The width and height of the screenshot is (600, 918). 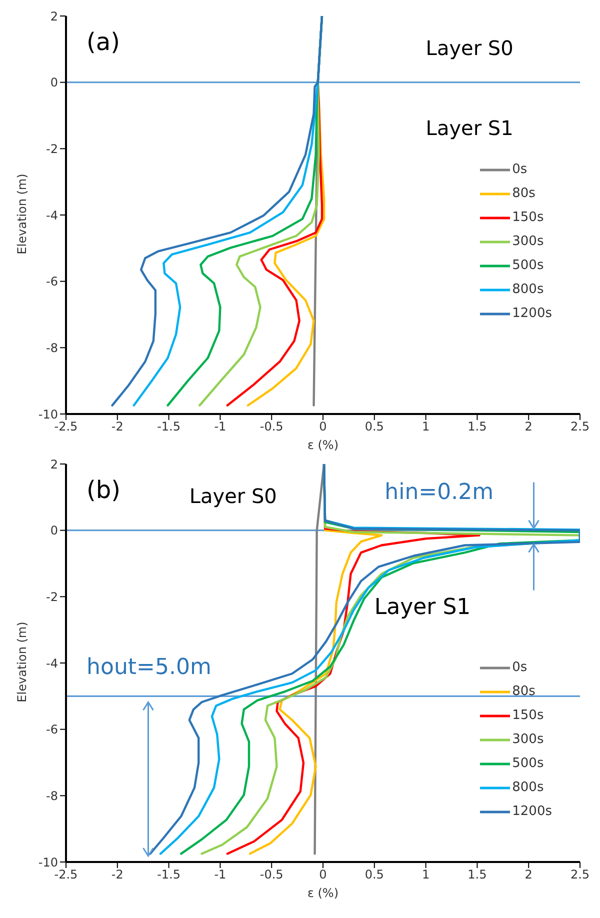 I want to click on annotation: (b), so click(x=103, y=490).